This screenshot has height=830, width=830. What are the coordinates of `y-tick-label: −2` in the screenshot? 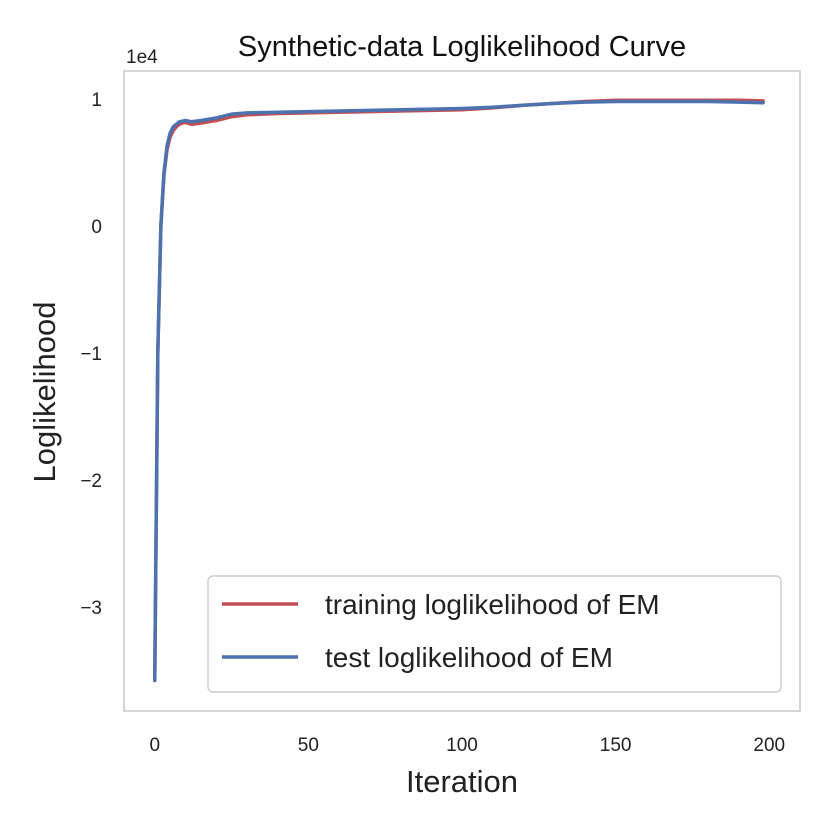 It's located at (91, 481).